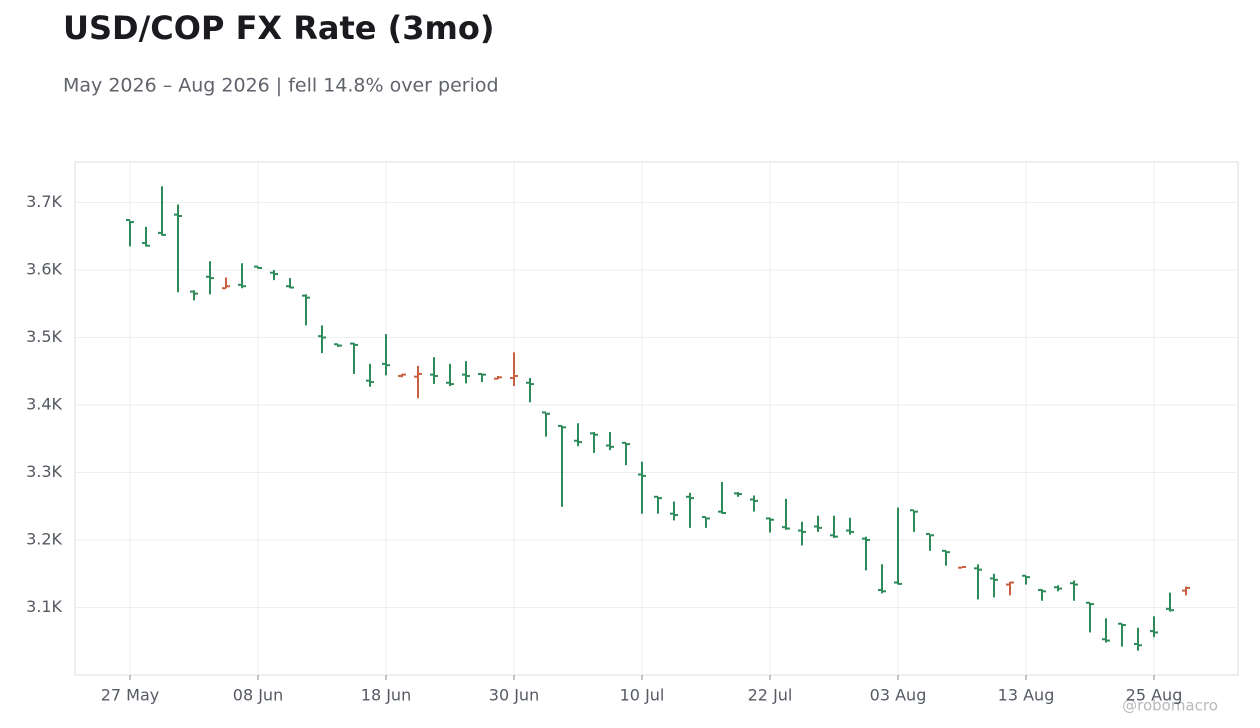 Image resolution: width=1260 pixels, height=728 pixels. What do you see at coordinates (258, 695) in the screenshot?
I see `x-tick-label: 08 Jun` at bounding box center [258, 695].